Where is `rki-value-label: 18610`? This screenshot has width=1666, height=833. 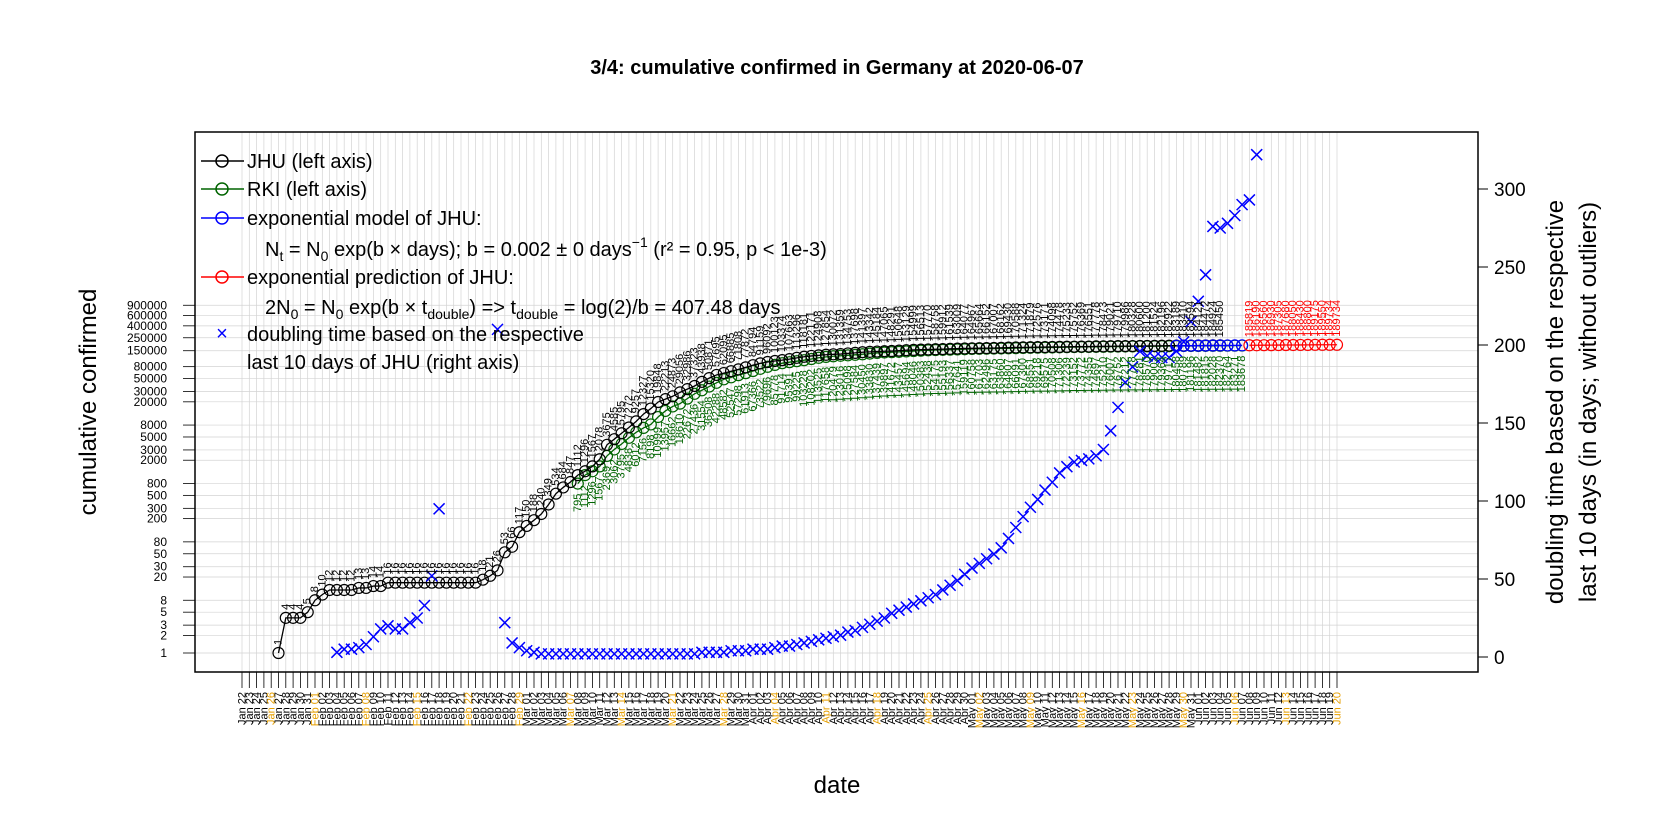 rki-value-label: 18610 is located at coordinates (680, 429).